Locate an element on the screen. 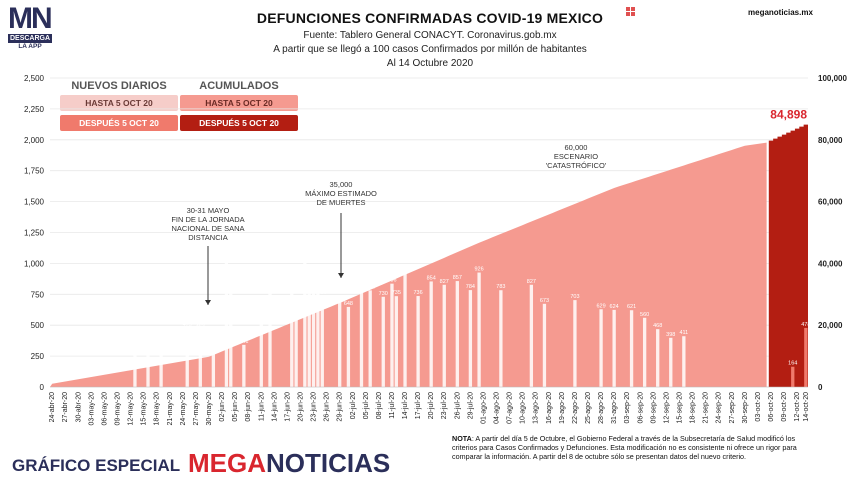 The image size is (853, 479). daily-bar-label: 648 is located at coordinates (348, 304).